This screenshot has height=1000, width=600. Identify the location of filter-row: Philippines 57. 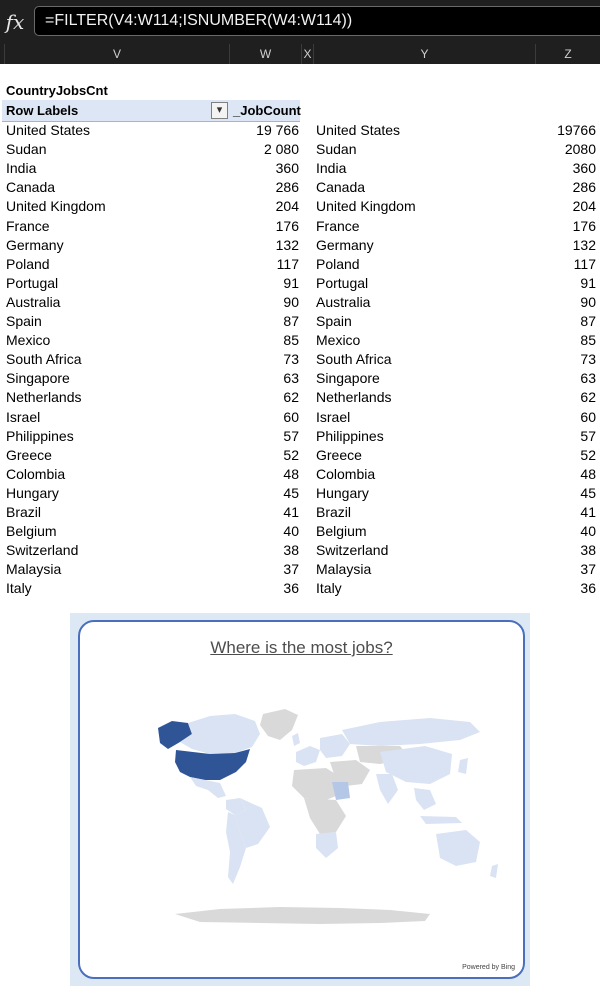
(456, 436).